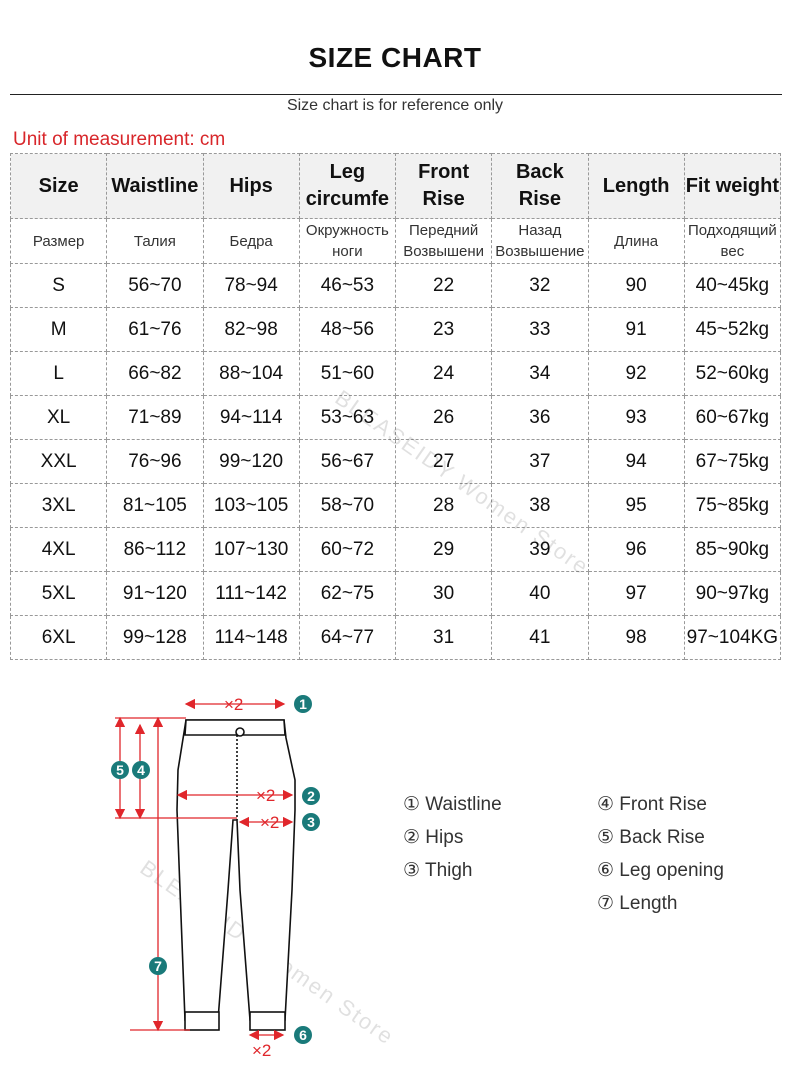 This screenshot has width=790, height=1081. I want to click on table-cell: Size, so click(58, 186).